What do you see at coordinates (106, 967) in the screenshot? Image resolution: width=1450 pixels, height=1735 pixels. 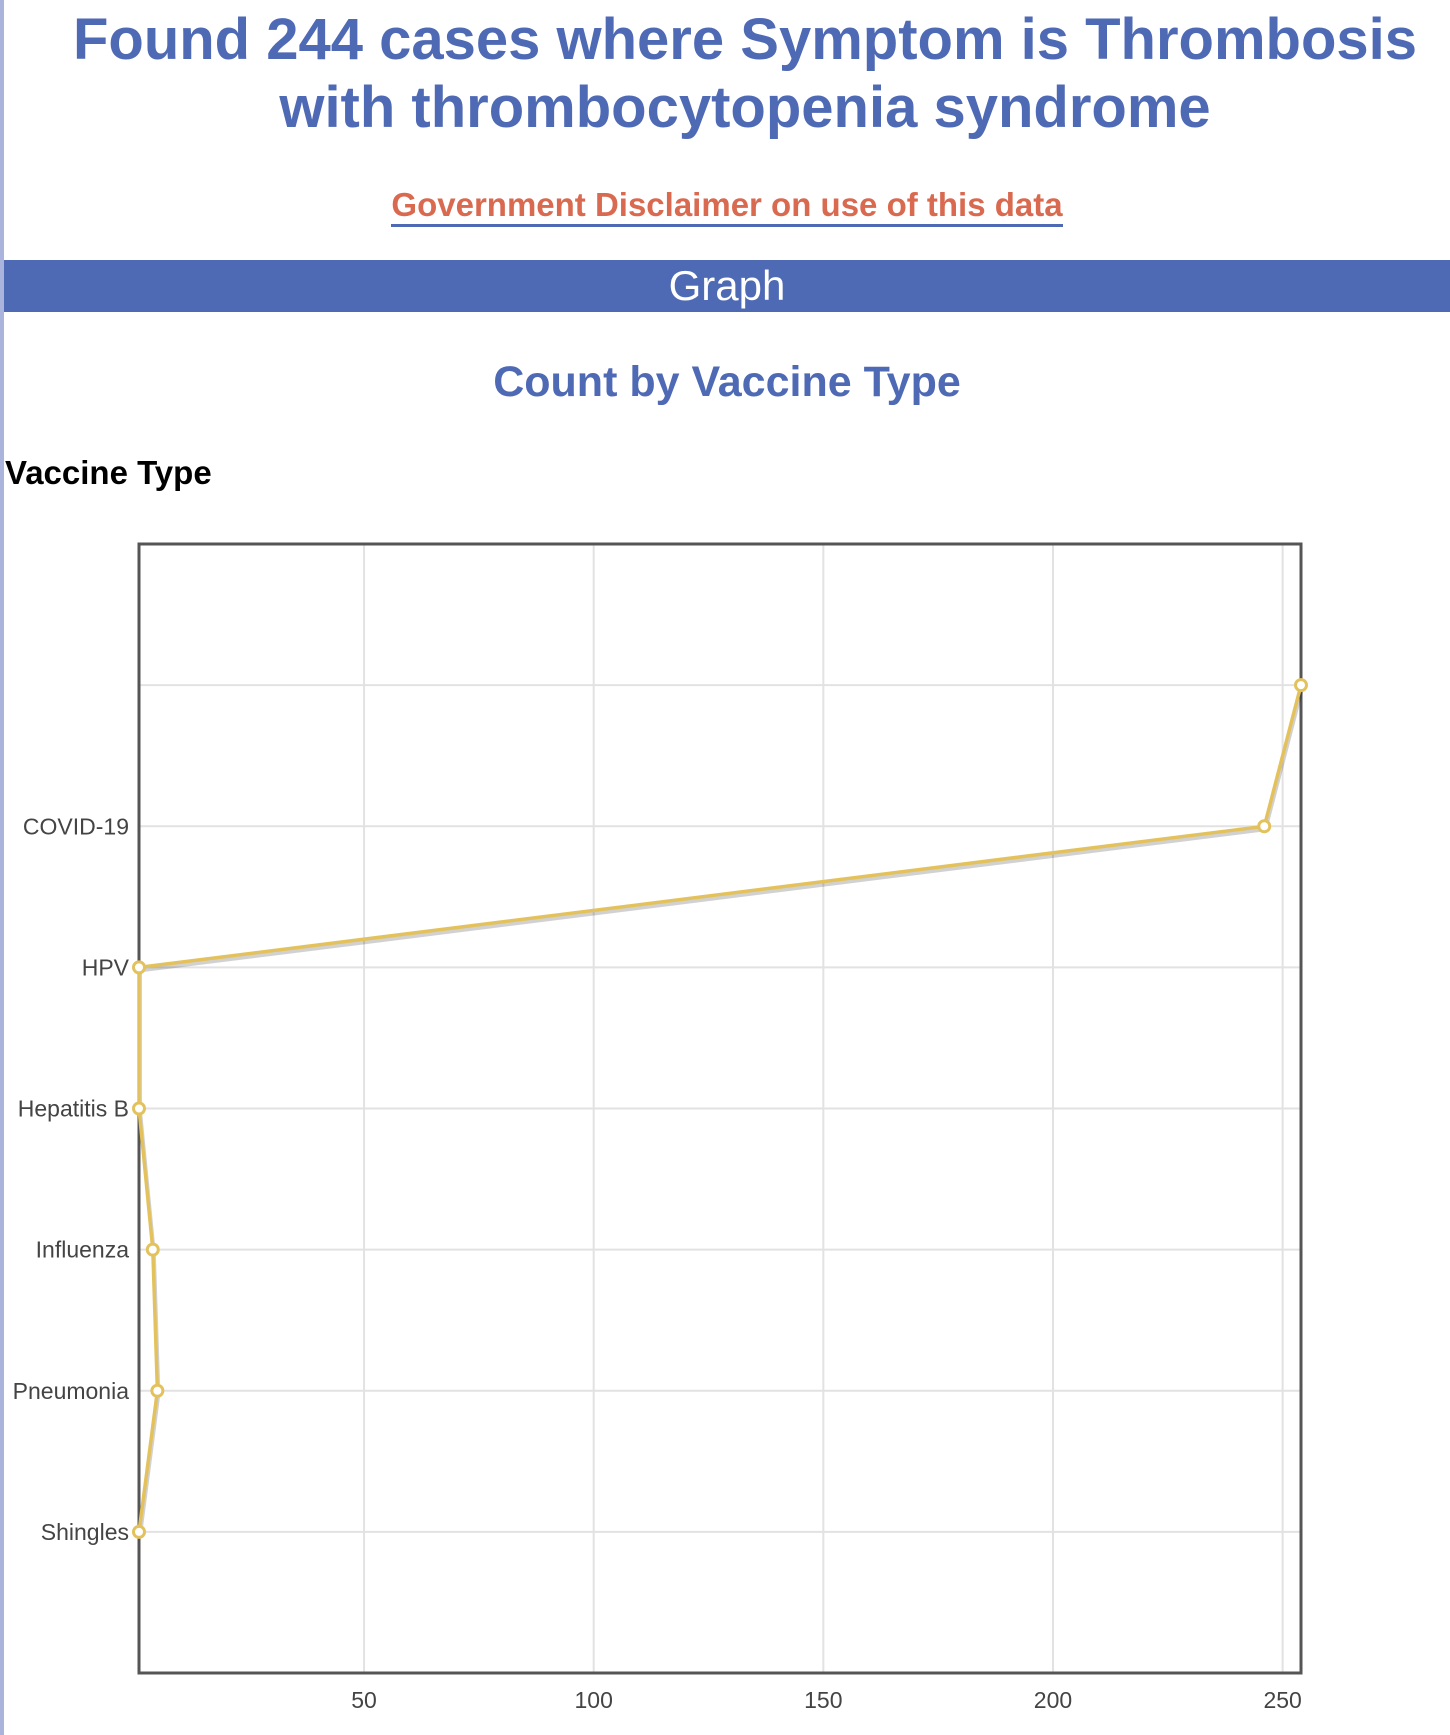 I see `y-tick-label: HPV` at bounding box center [106, 967].